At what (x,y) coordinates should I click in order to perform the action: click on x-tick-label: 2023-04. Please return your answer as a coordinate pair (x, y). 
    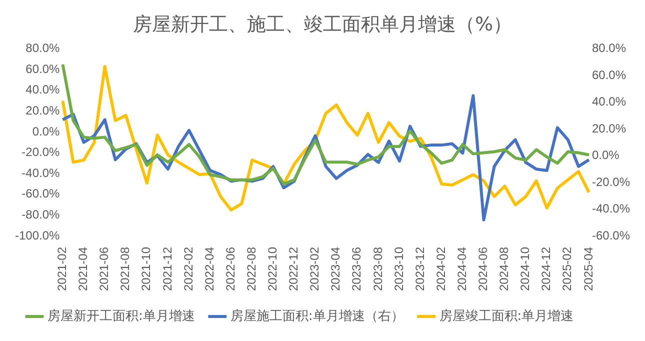
    Looking at the image, I should click on (335, 269).